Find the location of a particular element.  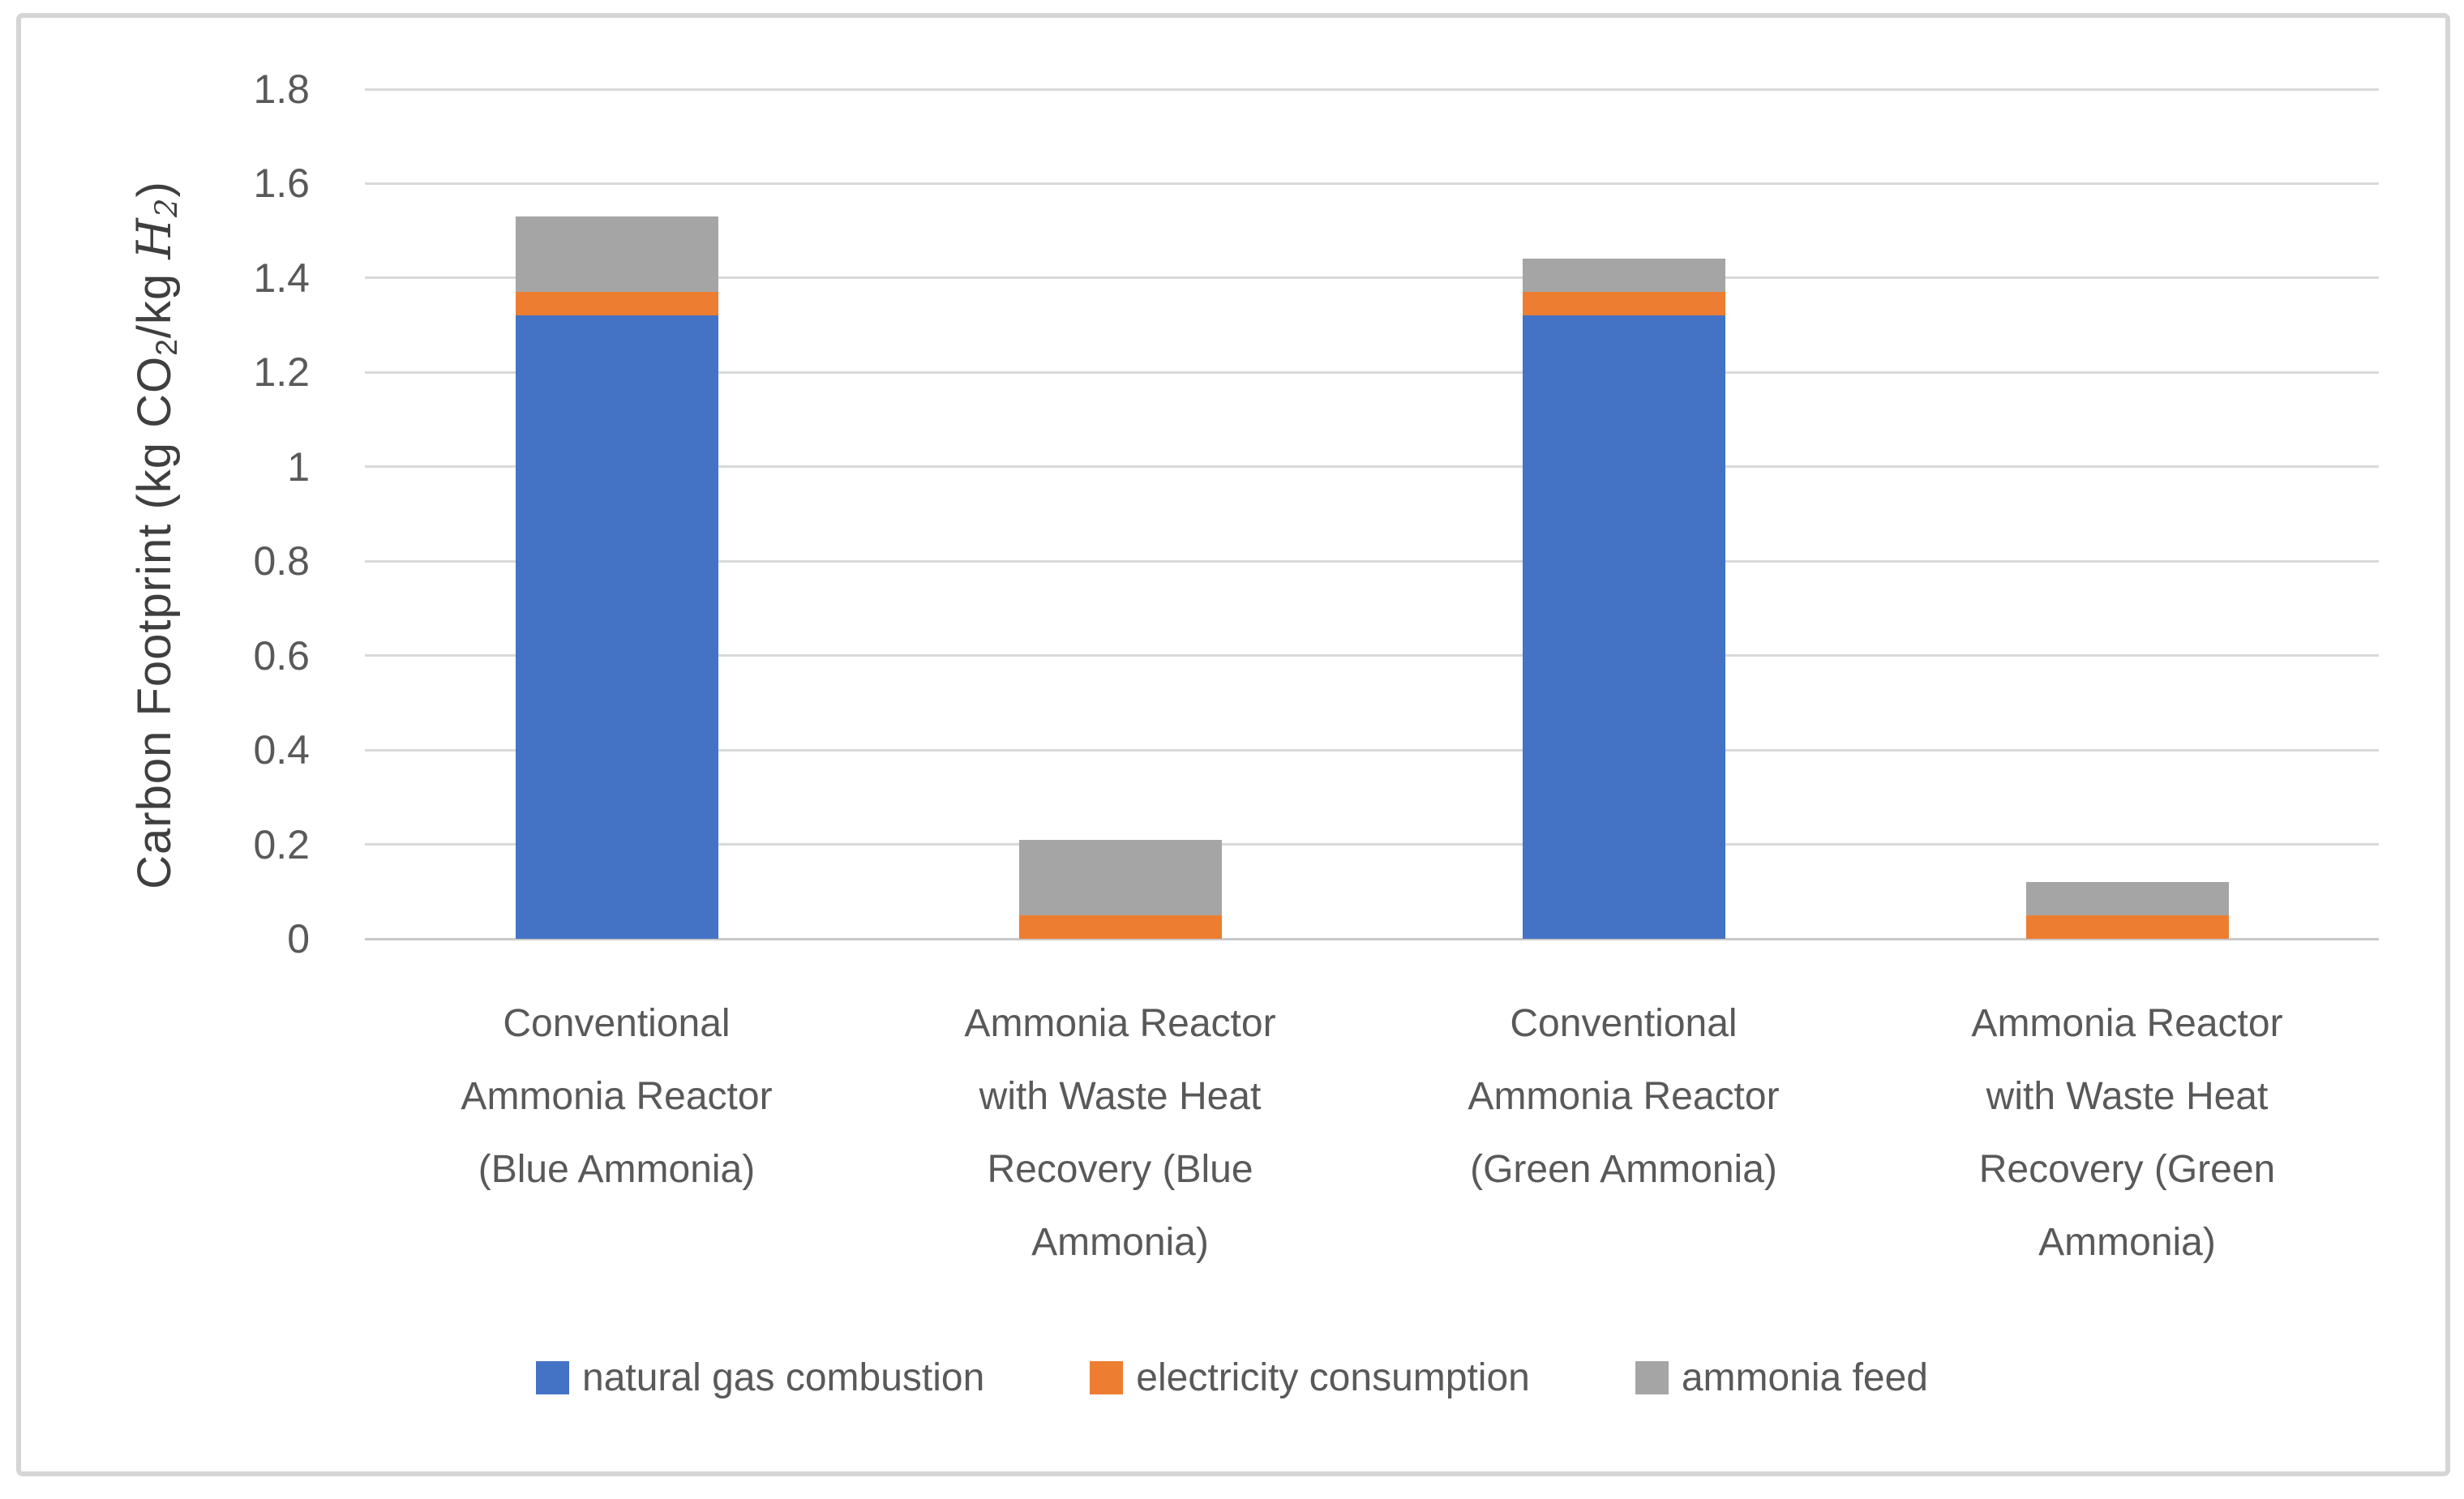

y-tick-label: 1.4 is located at coordinates (281, 278).